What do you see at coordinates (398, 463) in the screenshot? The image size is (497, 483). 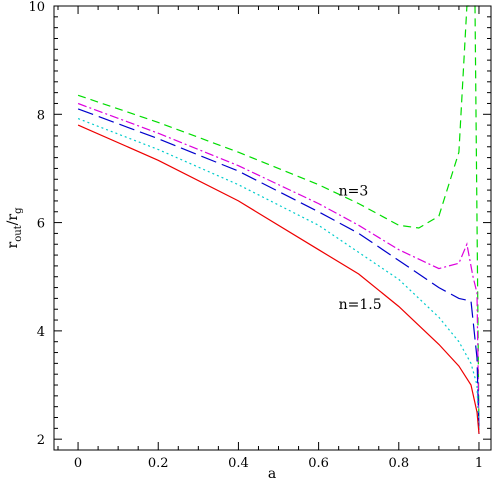 I see `x-tick-label: 0.8` at bounding box center [398, 463].